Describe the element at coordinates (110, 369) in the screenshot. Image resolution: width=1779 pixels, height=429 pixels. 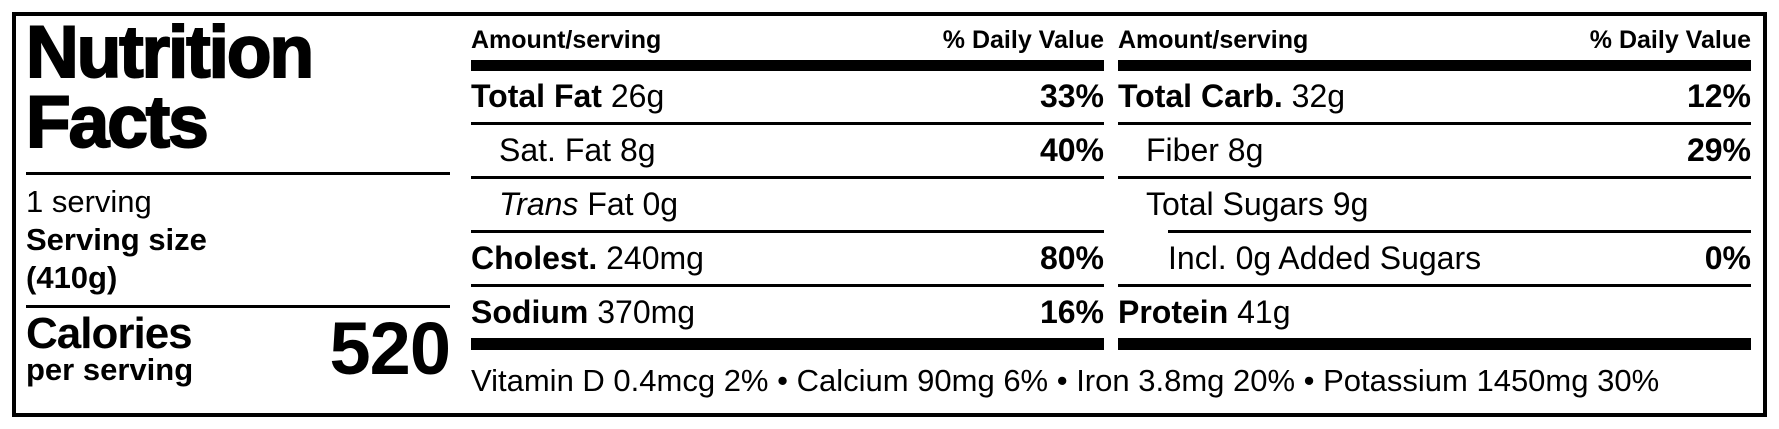
I see `calories-sublabel: per serving` at that location.